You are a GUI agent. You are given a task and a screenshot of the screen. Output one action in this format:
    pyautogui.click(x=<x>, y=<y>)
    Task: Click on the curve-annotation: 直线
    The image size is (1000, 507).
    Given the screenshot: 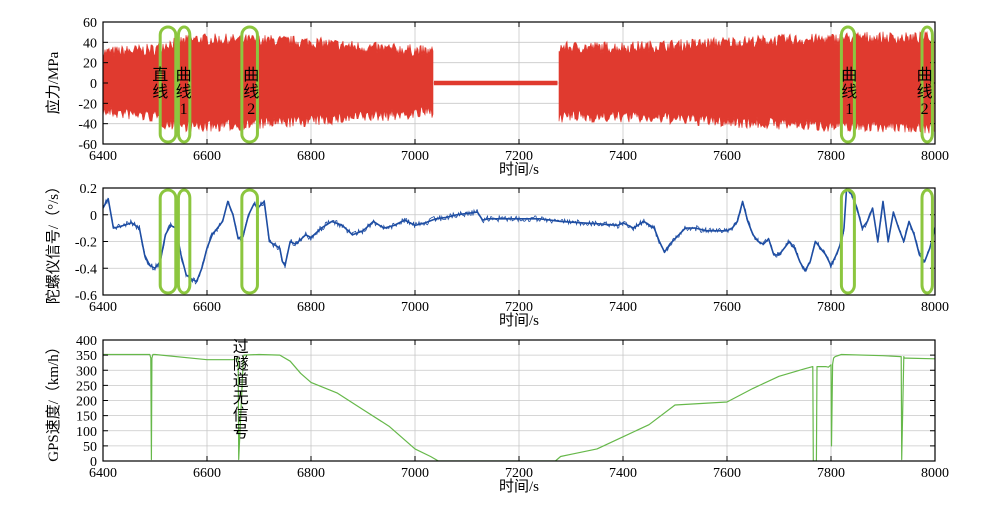 What is the action you would take?
    pyautogui.click(x=160, y=83)
    